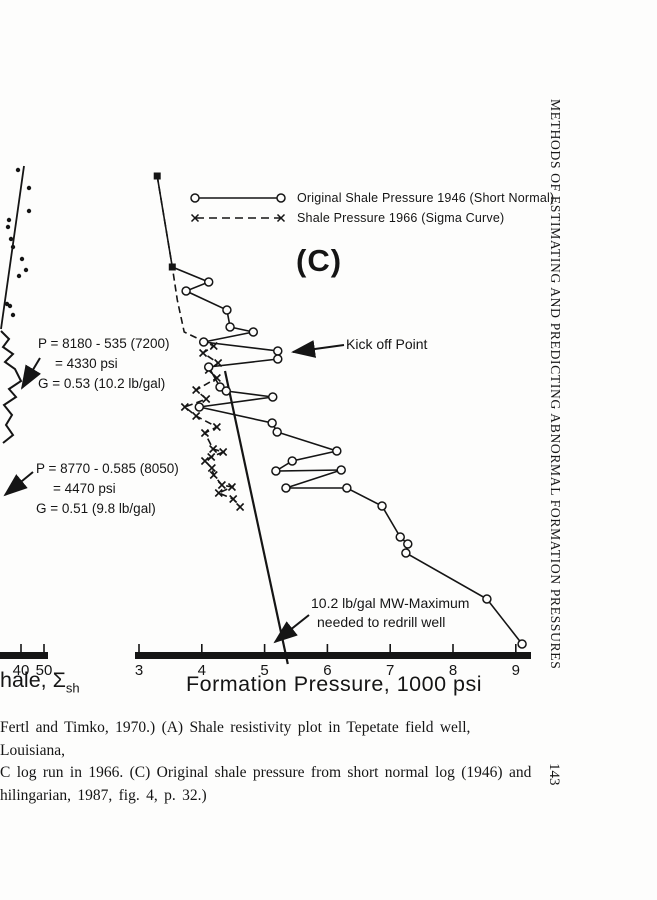  I want to click on page-number: 143, so click(554, 774).